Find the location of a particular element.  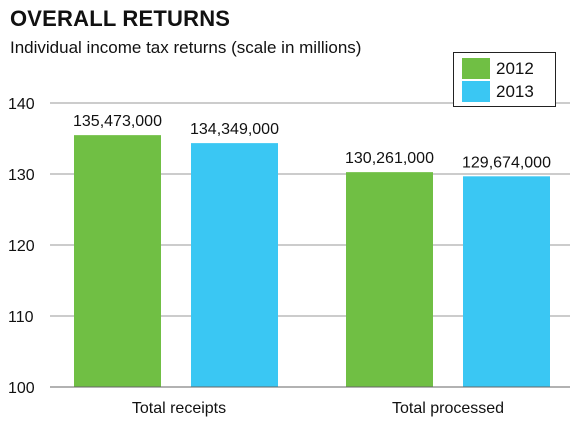

legend-swatch-2013 is located at coordinates (476, 91).